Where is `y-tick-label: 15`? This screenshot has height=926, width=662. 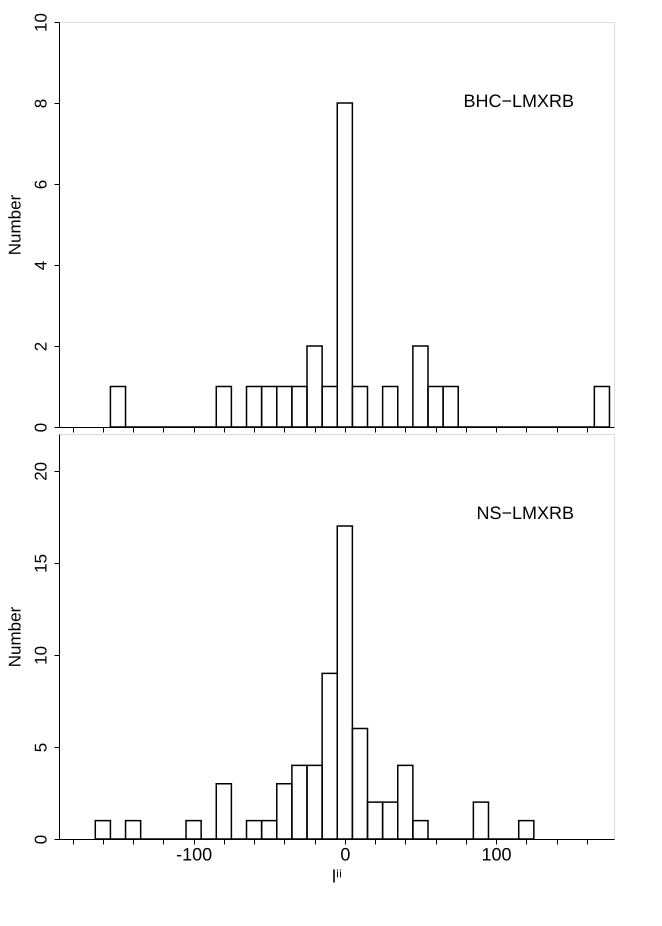
y-tick-label: 15 is located at coordinates (41, 563).